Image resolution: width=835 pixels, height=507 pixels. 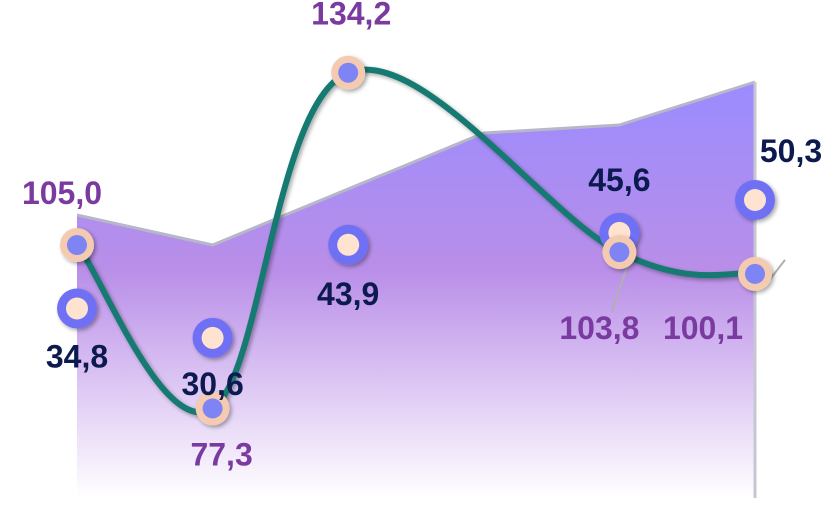 What do you see at coordinates (77, 357) in the screenshot?
I see `ring-label-1: 34,8` at bounding box center [77, 357].